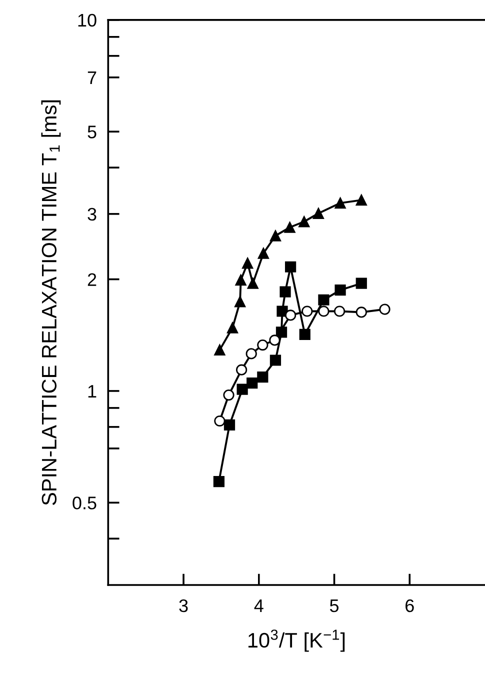 This screenshot has height=687, width=485. I want to click on y-tick-label: 0.5, so click(84, 503).